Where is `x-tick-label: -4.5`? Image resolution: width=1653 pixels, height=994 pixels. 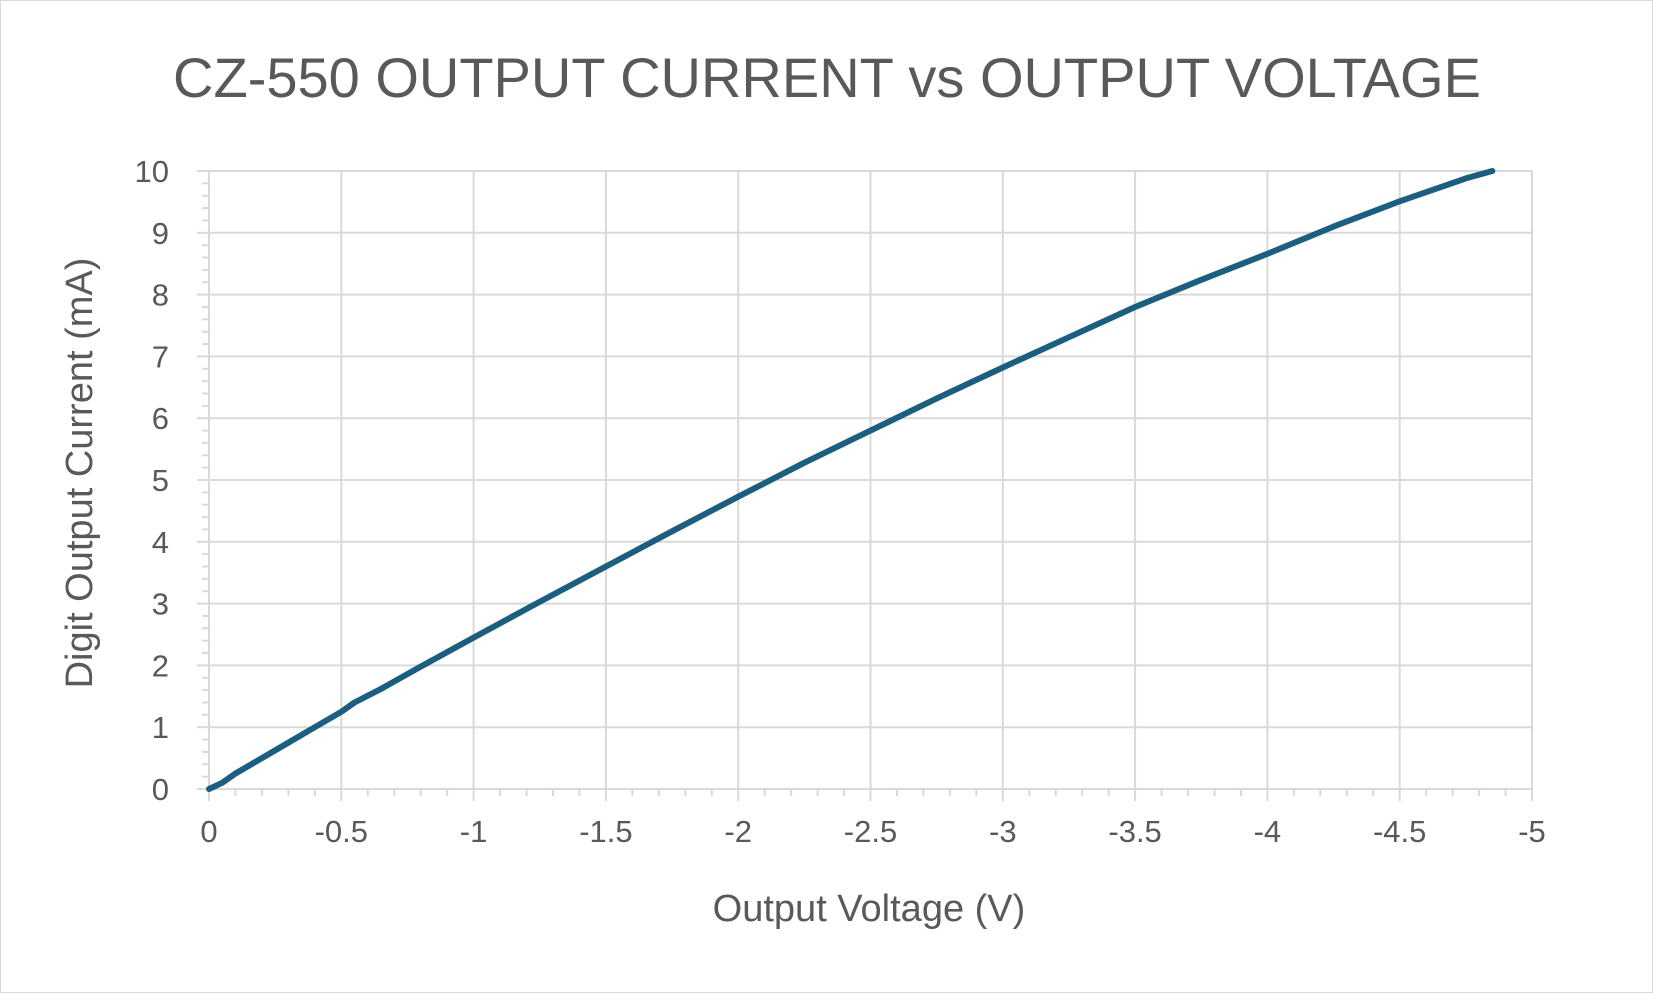
x-tick-label: -4.5 is located at coordinates (1399, 831).